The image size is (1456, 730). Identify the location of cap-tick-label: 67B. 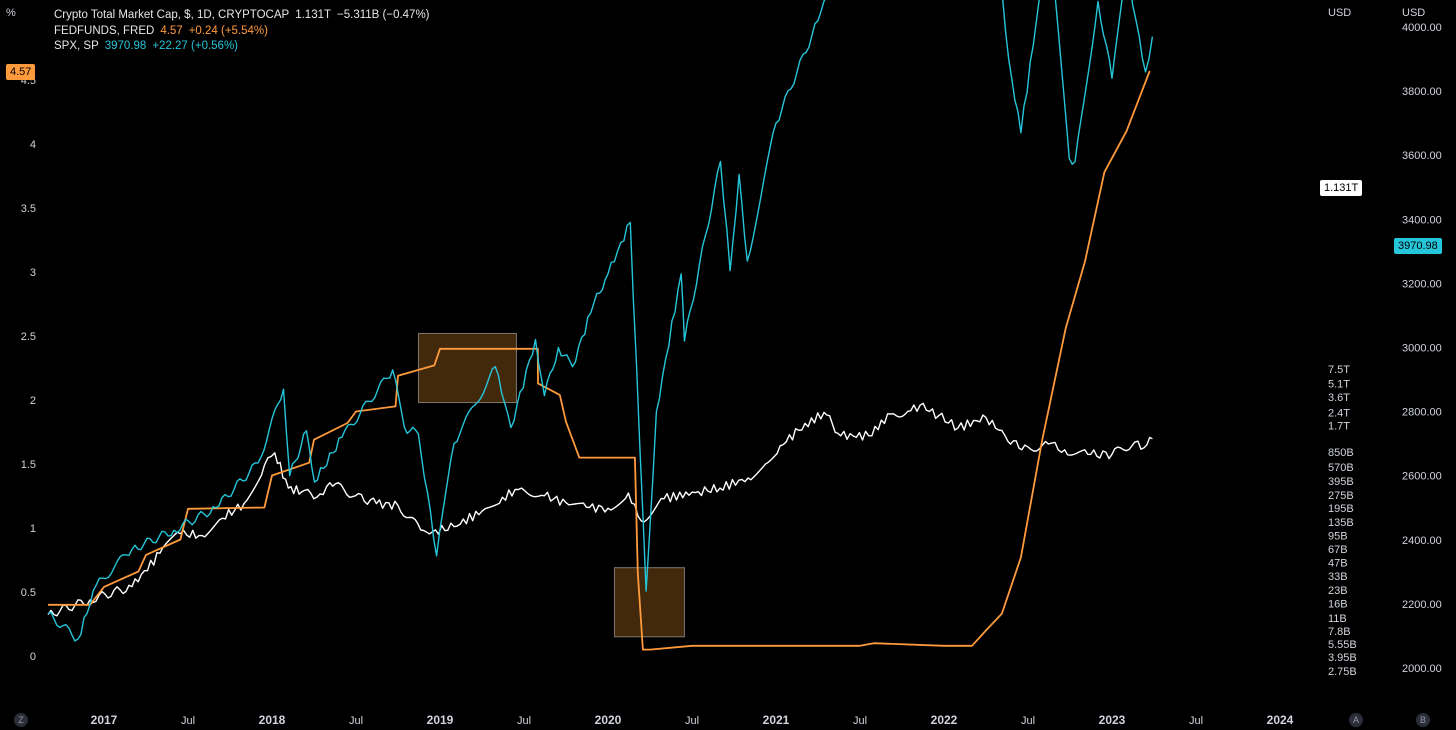
(1338, 550).